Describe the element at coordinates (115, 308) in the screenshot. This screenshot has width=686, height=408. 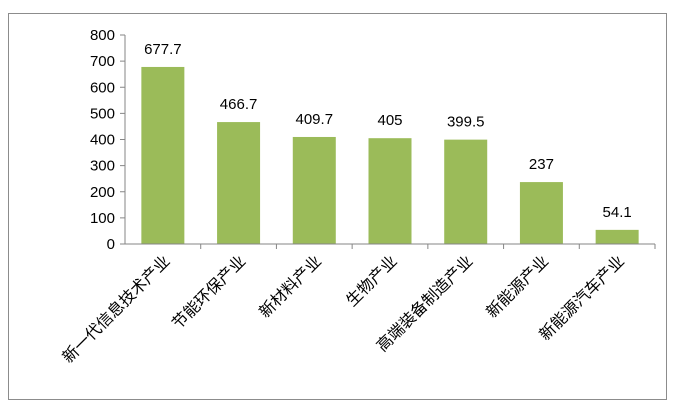
I see `x-category-label: 新一代信息技术产业` at that location.